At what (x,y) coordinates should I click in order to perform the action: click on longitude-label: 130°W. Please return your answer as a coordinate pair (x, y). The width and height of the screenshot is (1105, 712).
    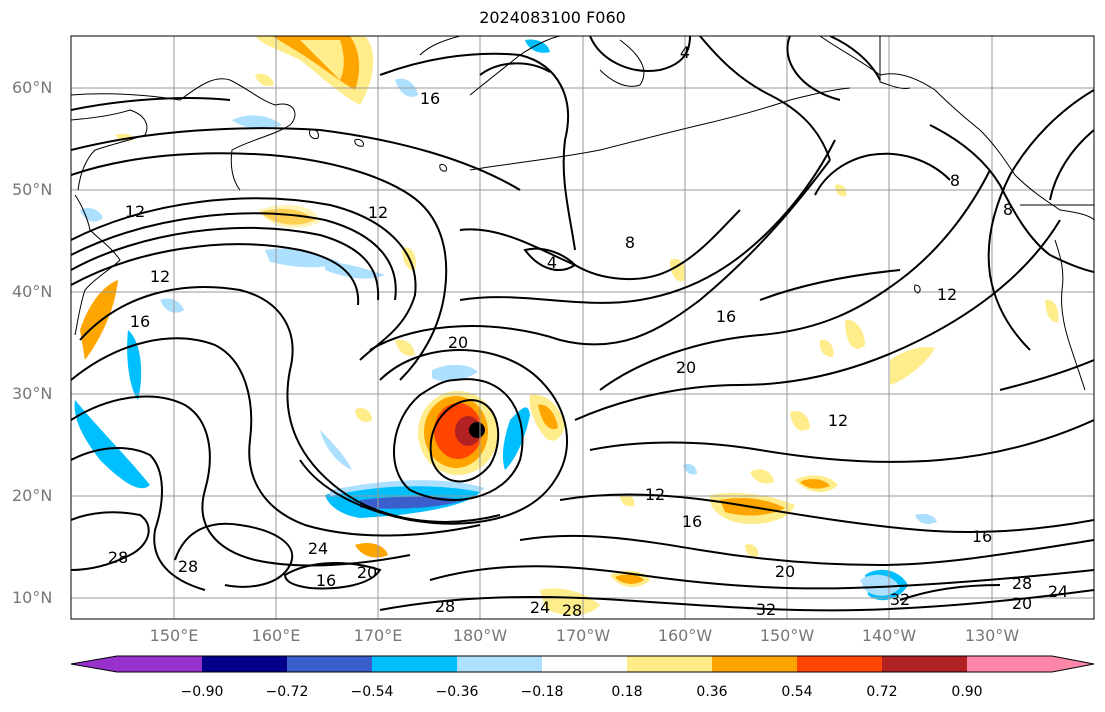
    Looking at the image, I should click on (992, 635).